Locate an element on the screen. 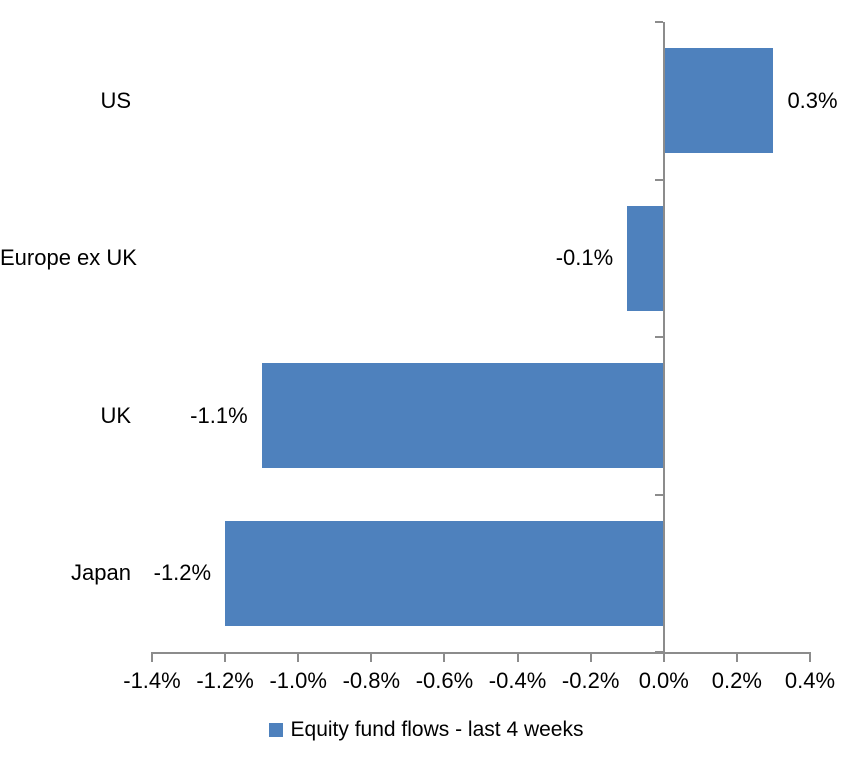 This screenshot has width=852, height=757. x-axis-tick-label: 0.2% is located at coordinates (736, 680).